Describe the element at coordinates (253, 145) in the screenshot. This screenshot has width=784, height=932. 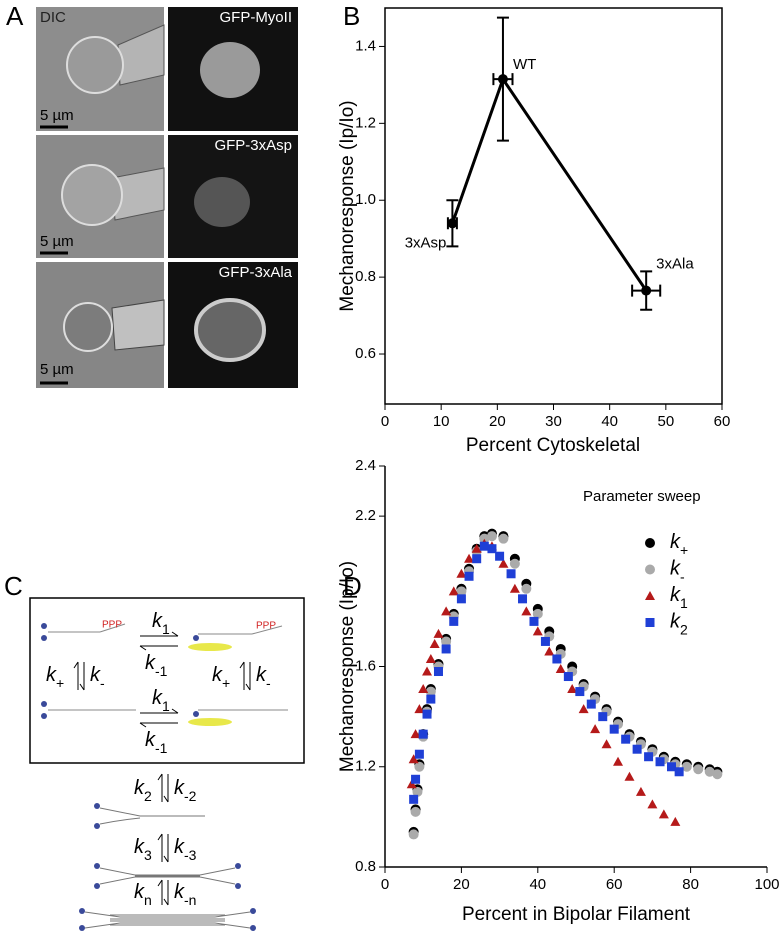
I see `image-label: GFP-3xAsp` at that location.